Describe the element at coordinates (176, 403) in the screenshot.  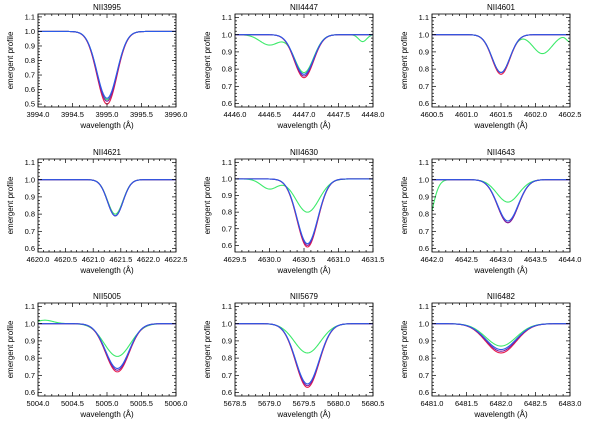
I see `x-tick-label: 5006.0` at that location.